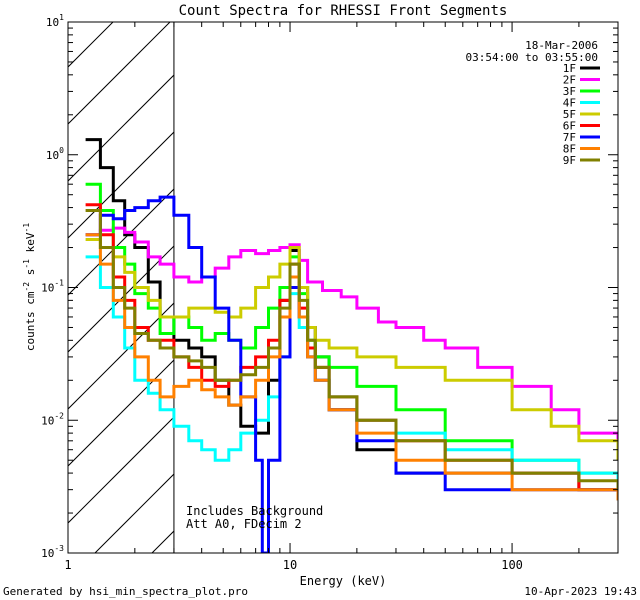  What do you see at coordinates (343, 11) in the screenshot?
I see `chart-title: Count Spectra for RHESSI Front Segments` at bounding box center [343, 11].